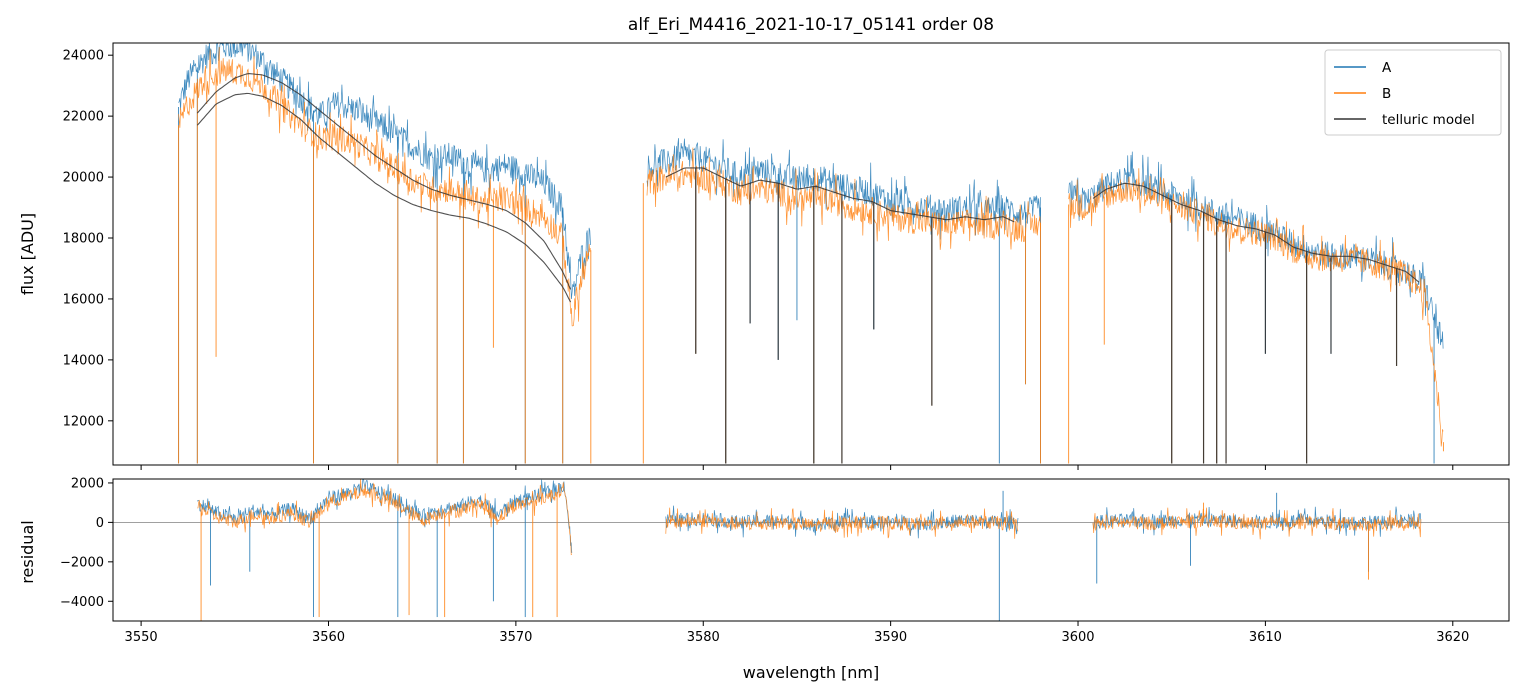 The image size is (1523, 700). Describe the element at coordinates (1386, 94) in the screenshot. I see `legend-label-B: B` at that location.